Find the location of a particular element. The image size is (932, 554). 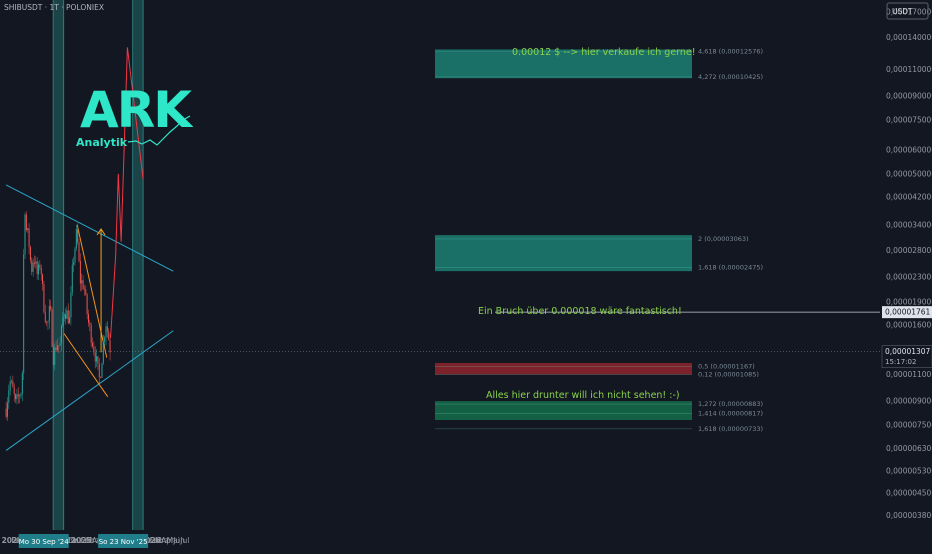

projection-line is located at coordinates (127, 192).